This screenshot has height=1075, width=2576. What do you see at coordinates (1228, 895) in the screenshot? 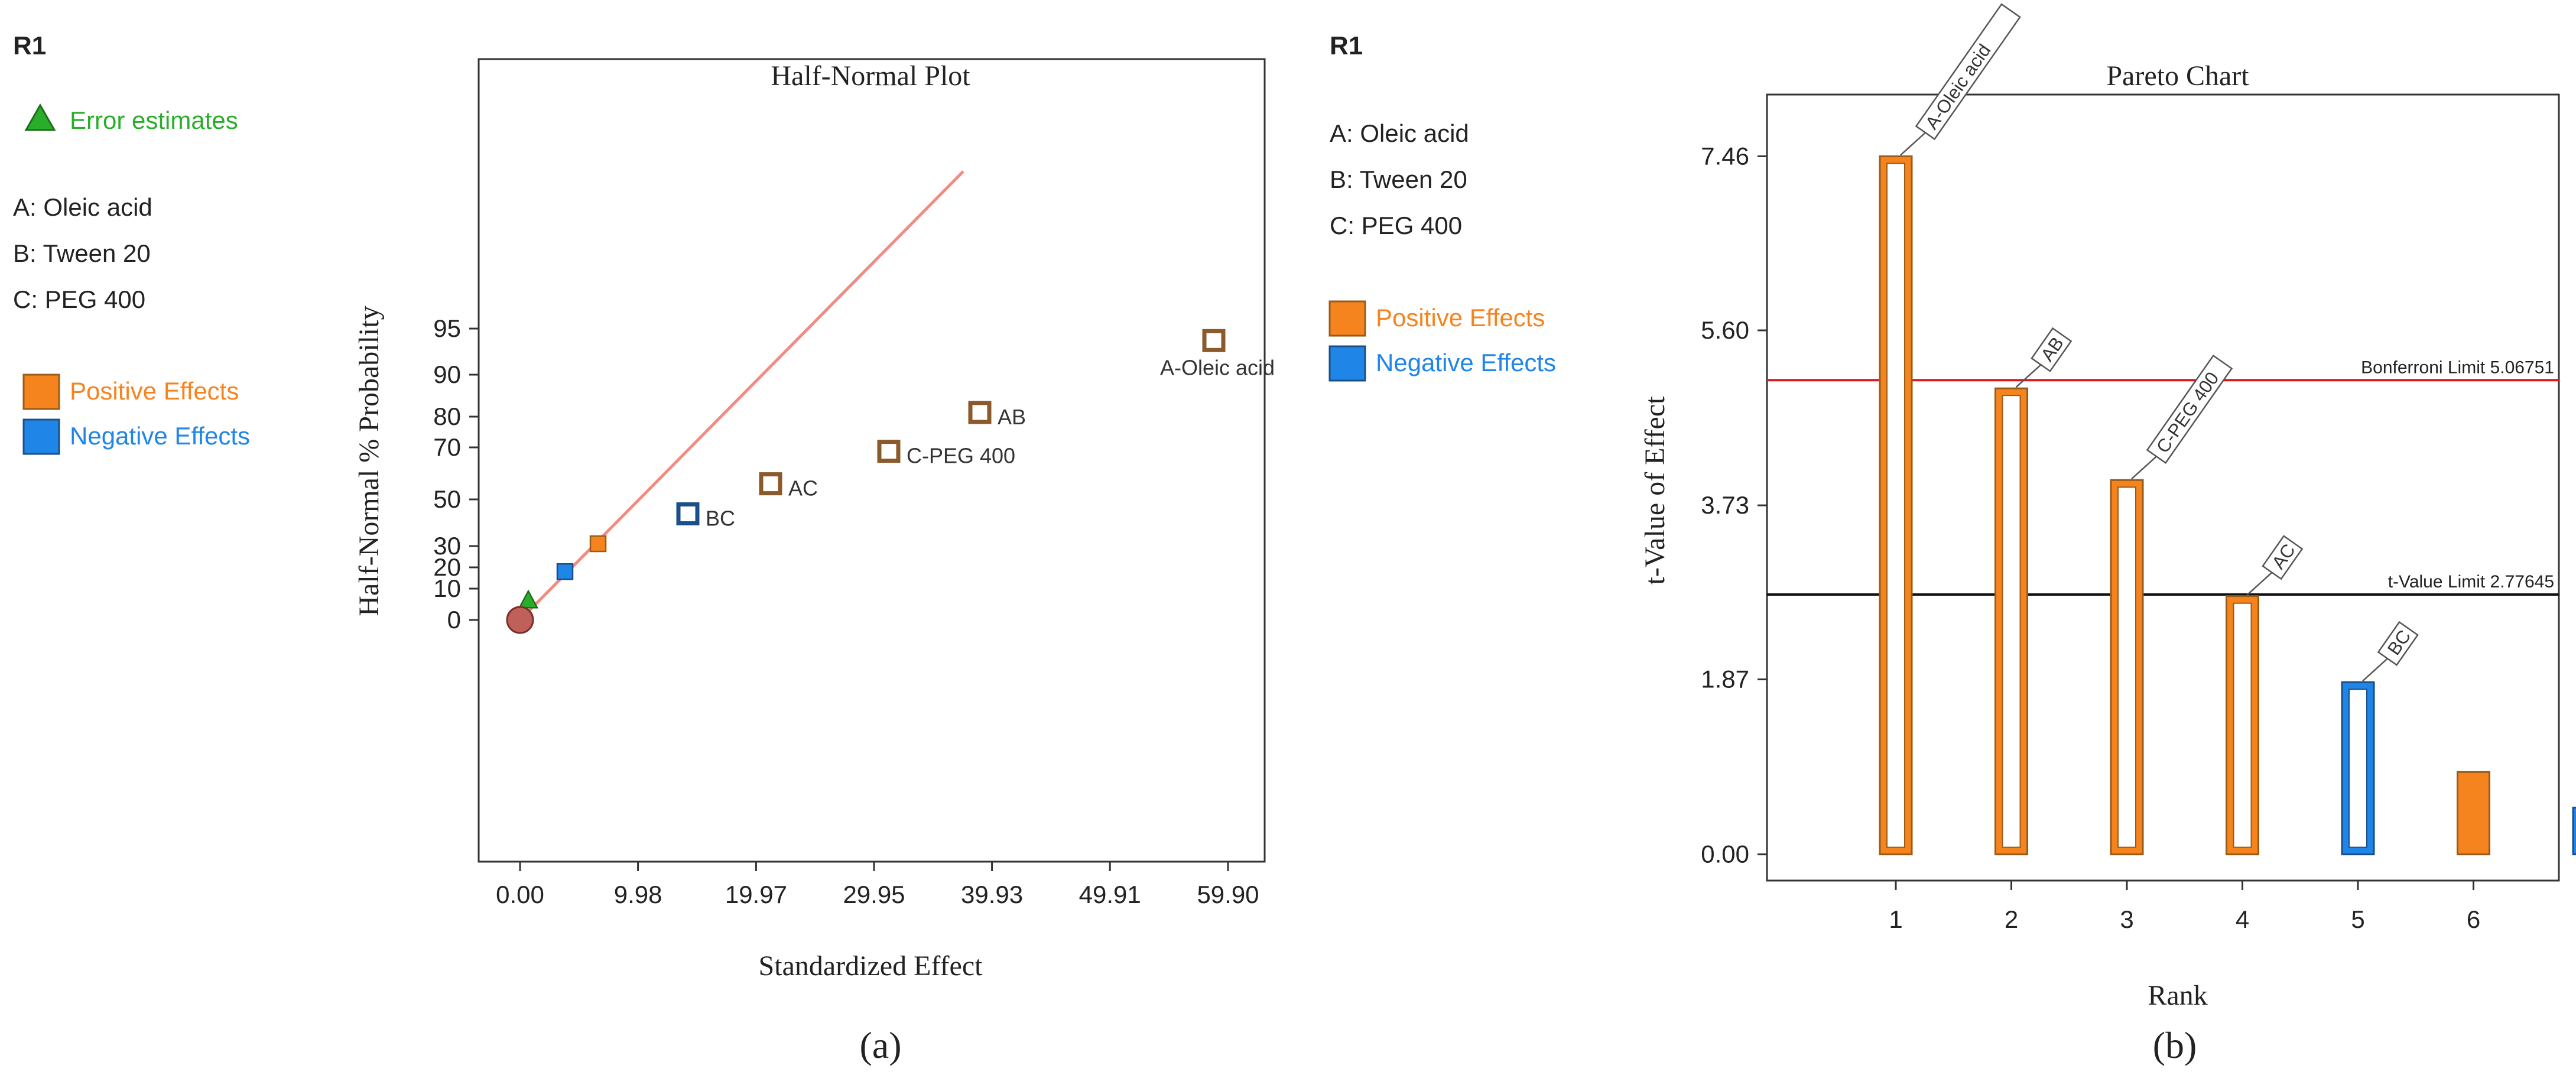
I see `half-normal-x-tick-label: 59.90` at bounding box center [1228, 895].